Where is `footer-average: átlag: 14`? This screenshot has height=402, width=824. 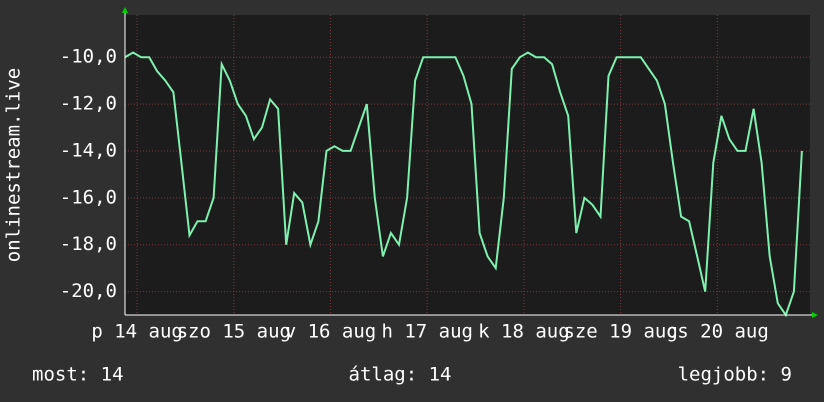 footer-average: átlag: 14 is located at coordinates (400, 375).